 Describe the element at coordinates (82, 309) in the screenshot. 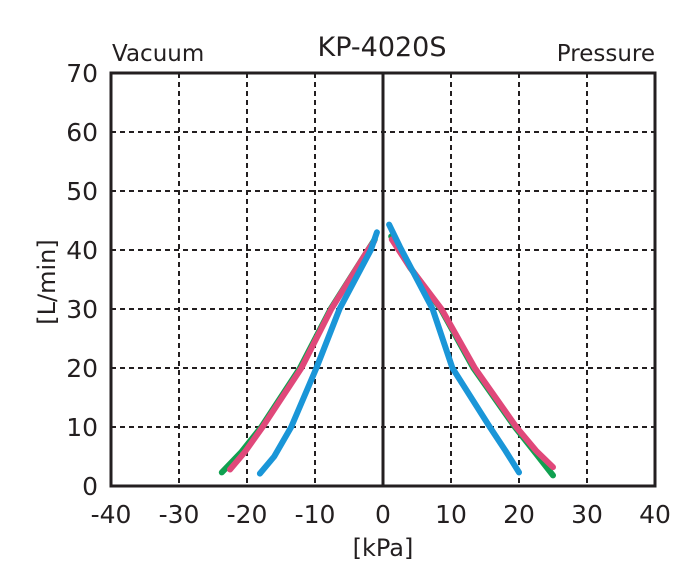

I see `y-tick-label: 30` at that location.